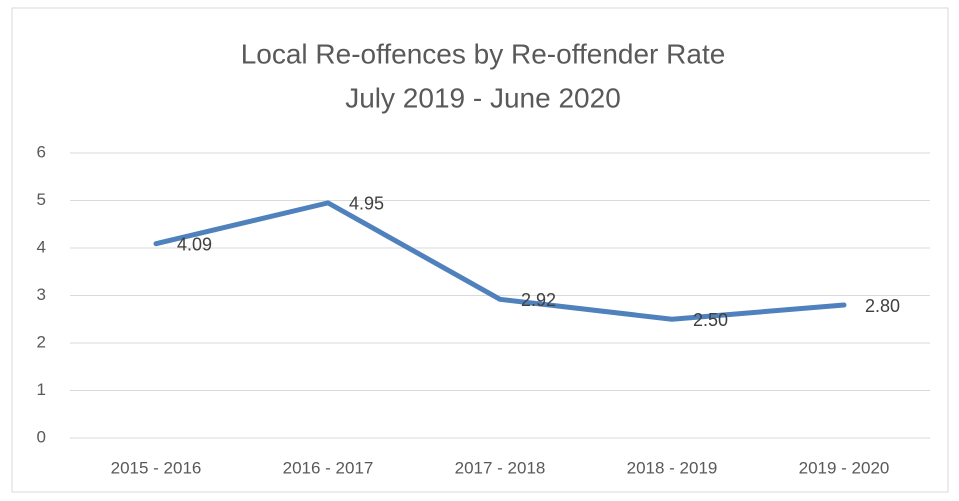 The height and width of the screenshot is (501, 959). What do you see at coordinates (156, 467) in the screenshot?
I see `x-tick-label: 2015 - 2016` at bounding box center [156, 467].